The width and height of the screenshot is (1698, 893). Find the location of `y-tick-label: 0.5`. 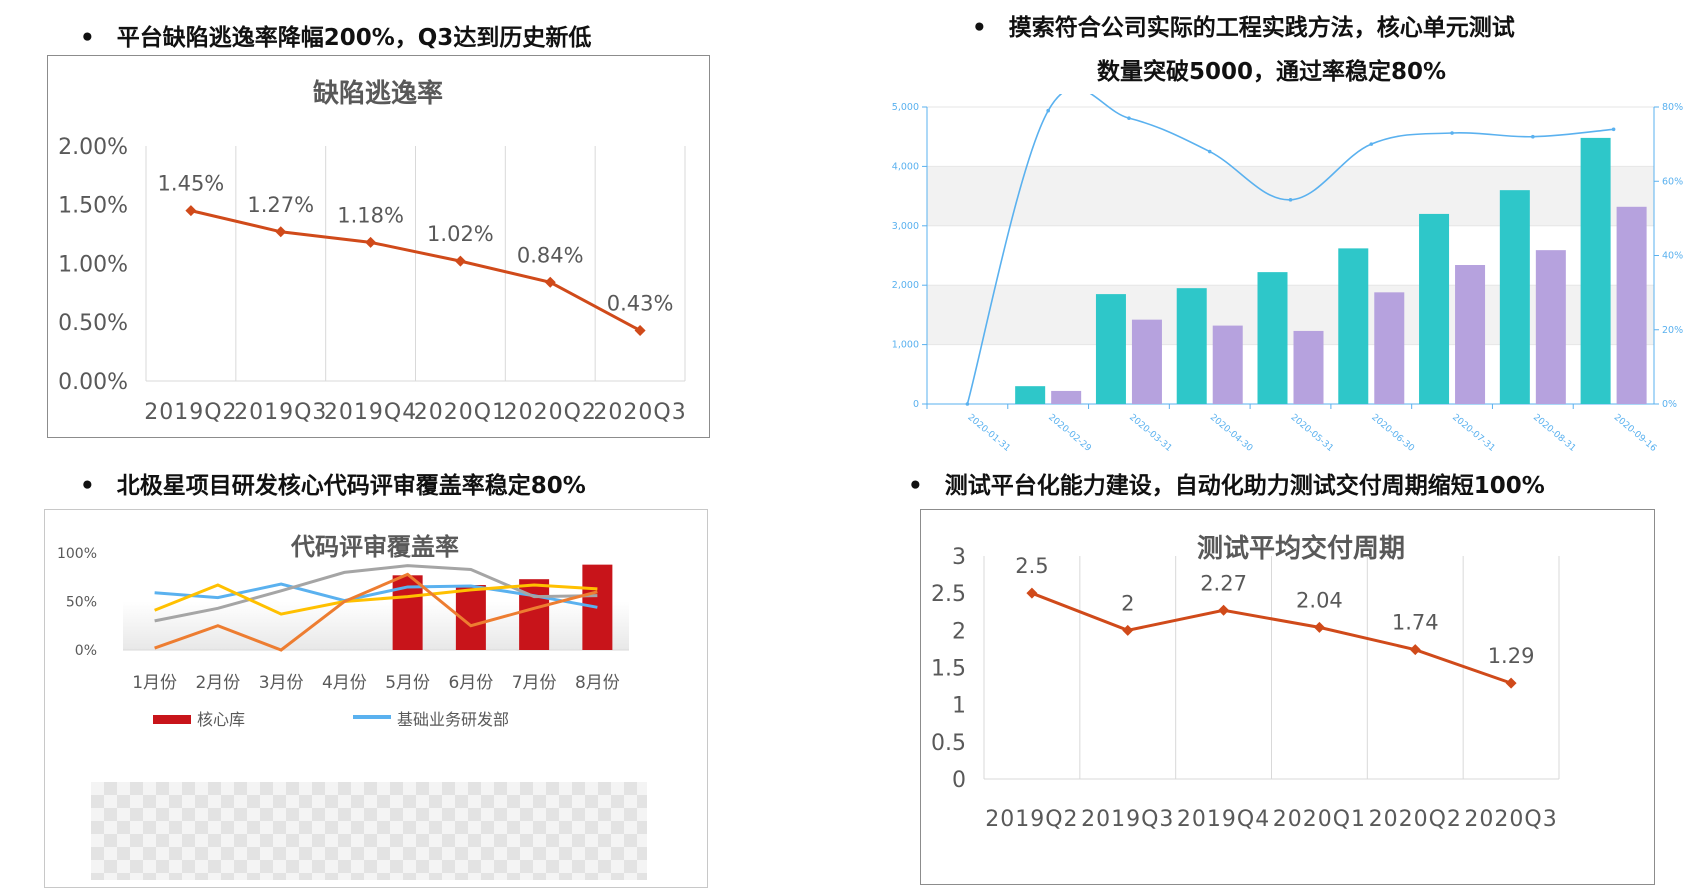

y-tick-label: 0.5 is located at coordinates (948, 743).